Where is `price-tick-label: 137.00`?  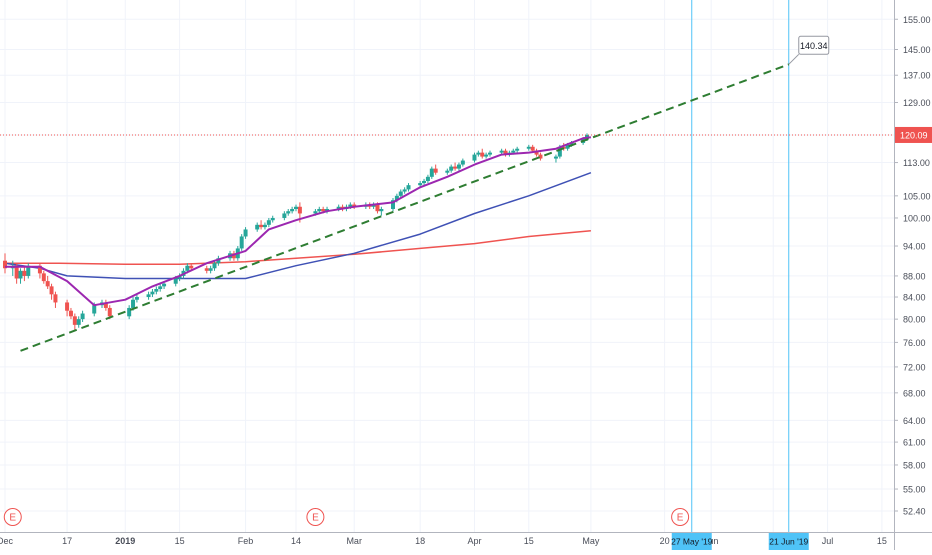
price-tick-label: 137.00 is located at coordinates (917, 76).